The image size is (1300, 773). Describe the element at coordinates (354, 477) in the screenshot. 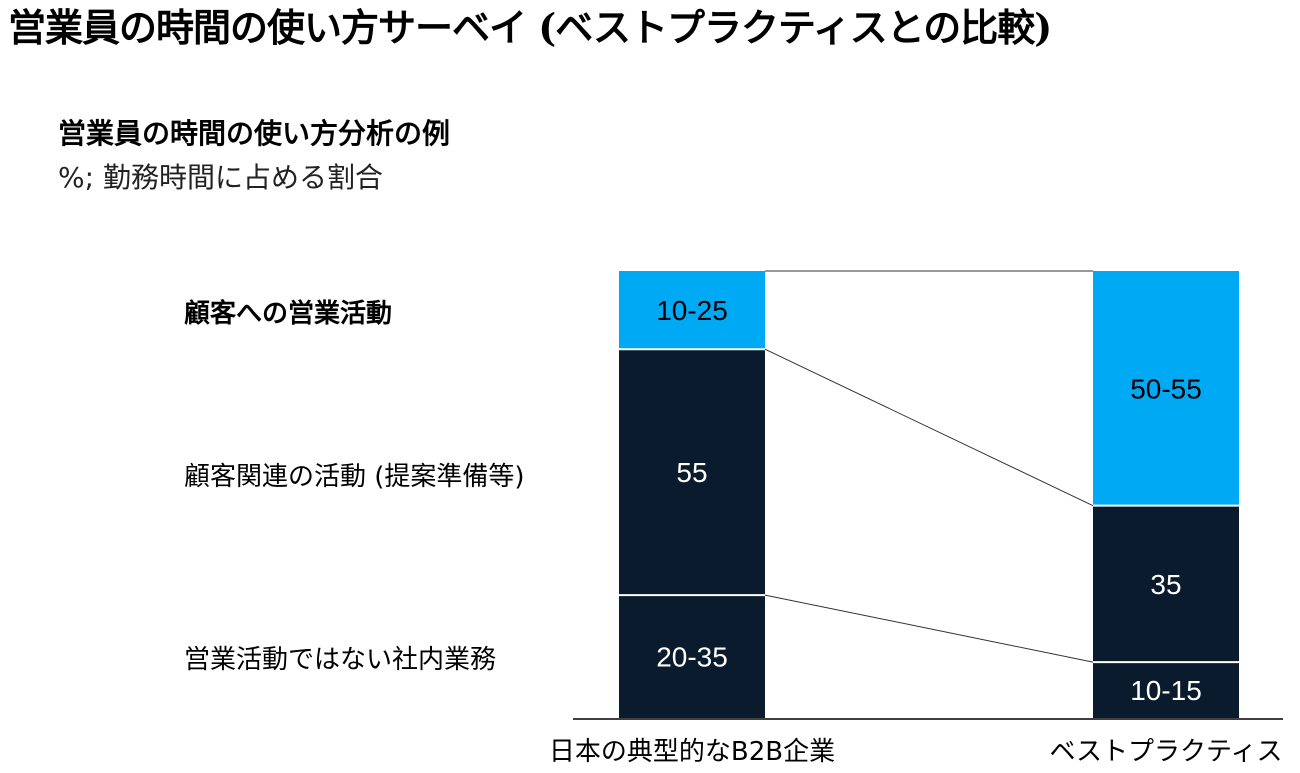

I see `legend-label-customer-related: 顧客関連の活動 (提案準備等)` at that location.